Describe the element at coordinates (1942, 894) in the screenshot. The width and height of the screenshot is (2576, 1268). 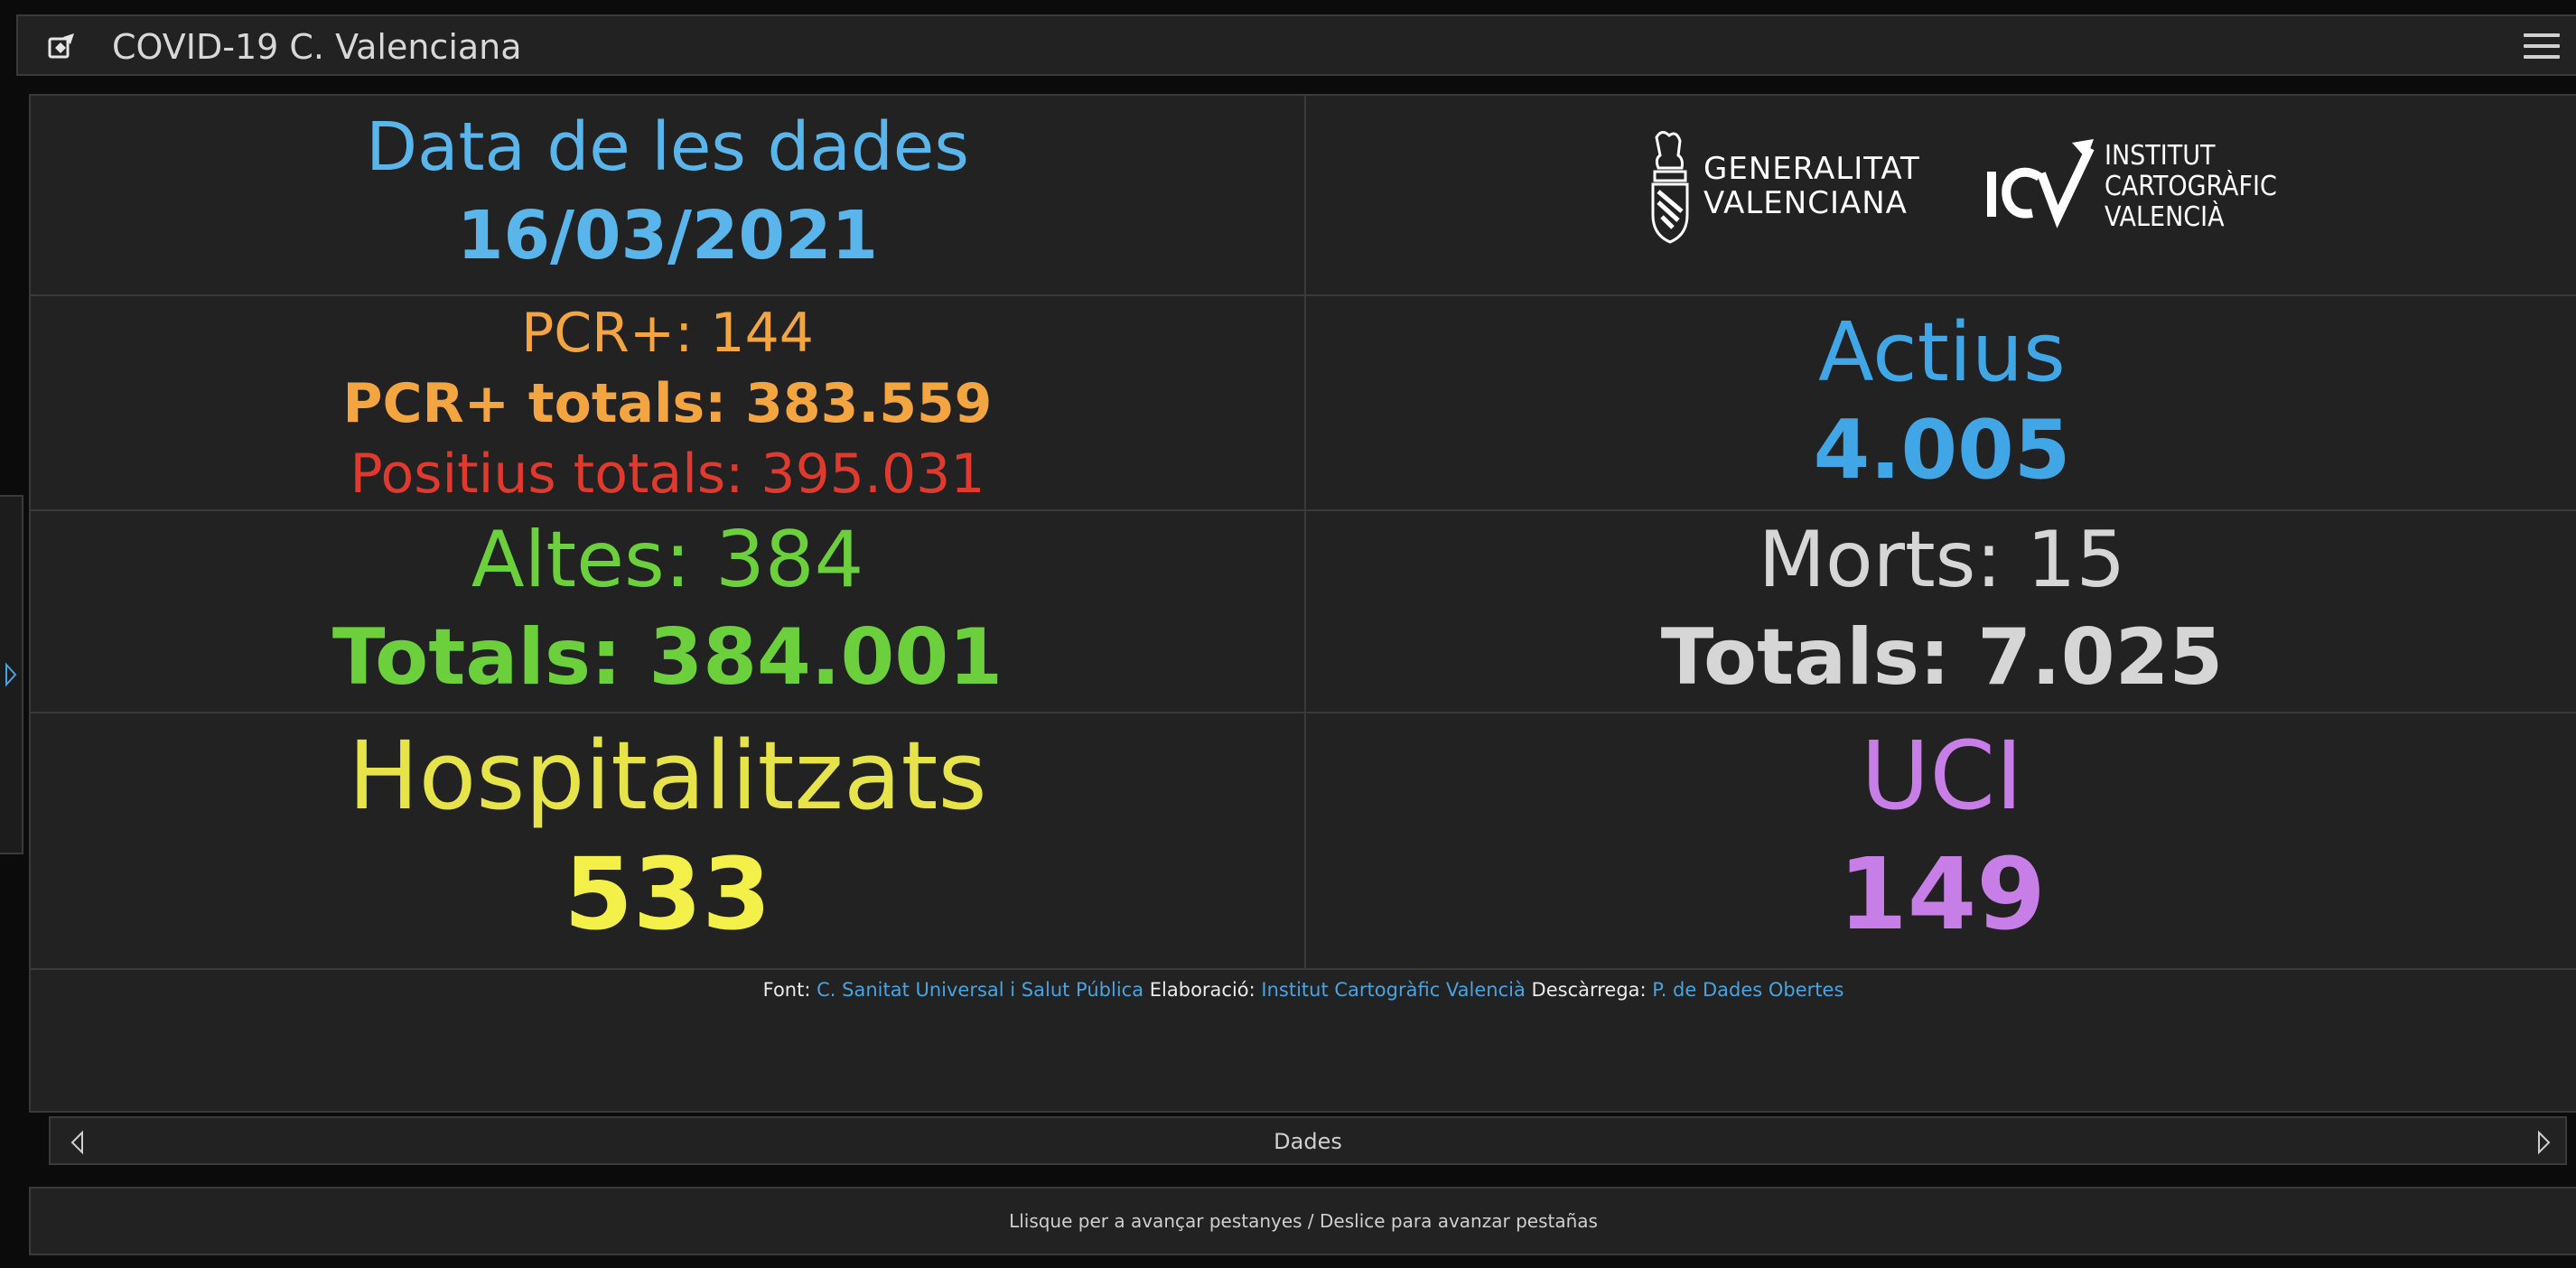
I see `uci-value: 149` at that location.